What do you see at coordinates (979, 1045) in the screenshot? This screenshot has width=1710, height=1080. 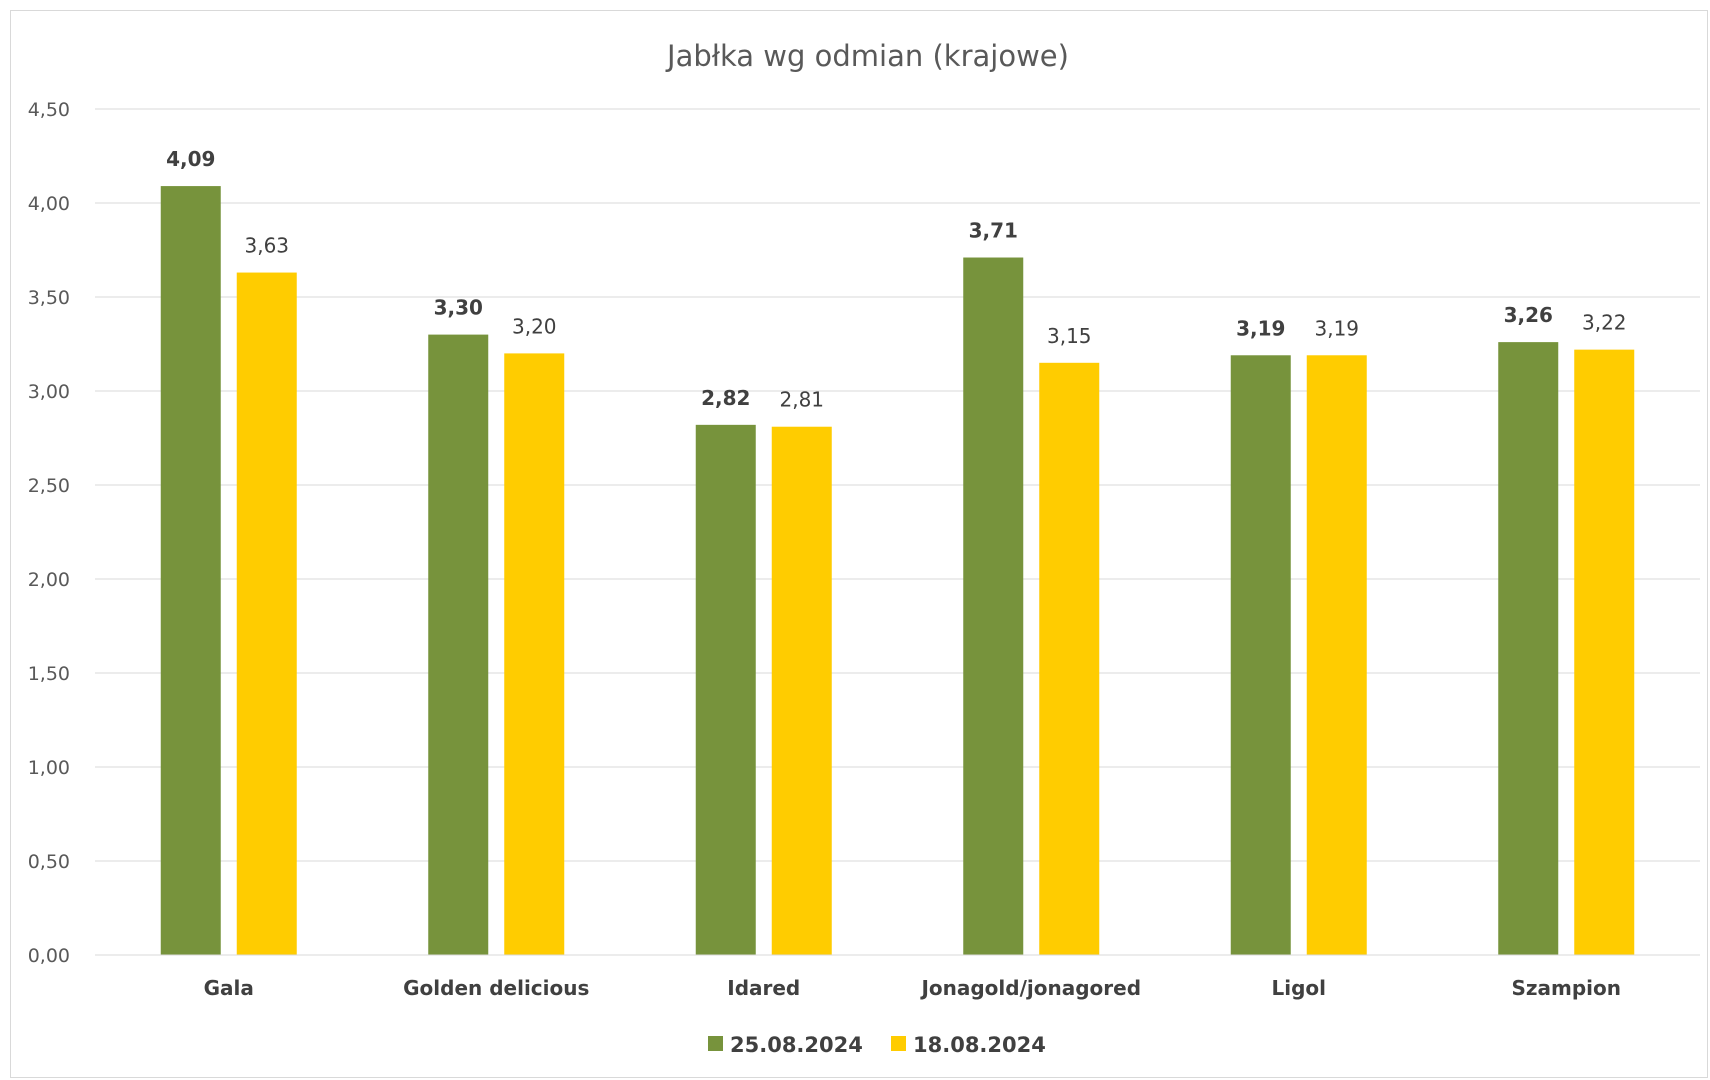 I see `legend-label: 18.08.2024` at bounding box center [979, 1045].